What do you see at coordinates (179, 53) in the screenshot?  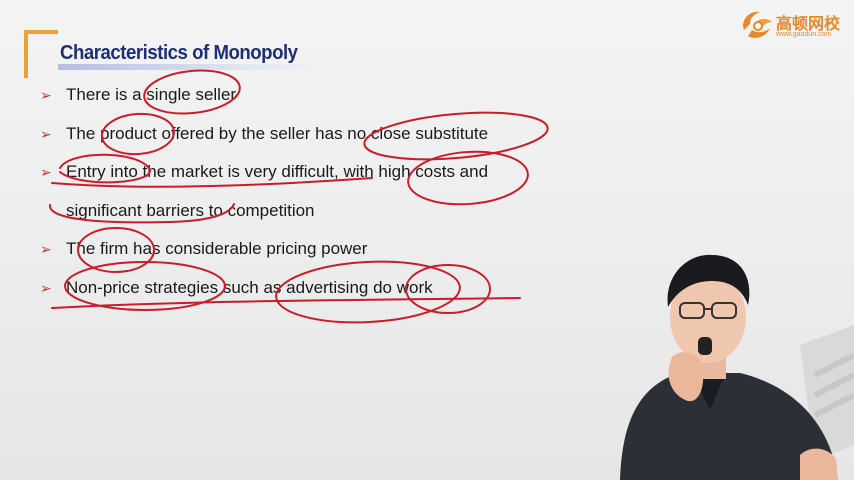 I see `slide-title: Characteristics of Monopoly` at bounding box center [179, 53].